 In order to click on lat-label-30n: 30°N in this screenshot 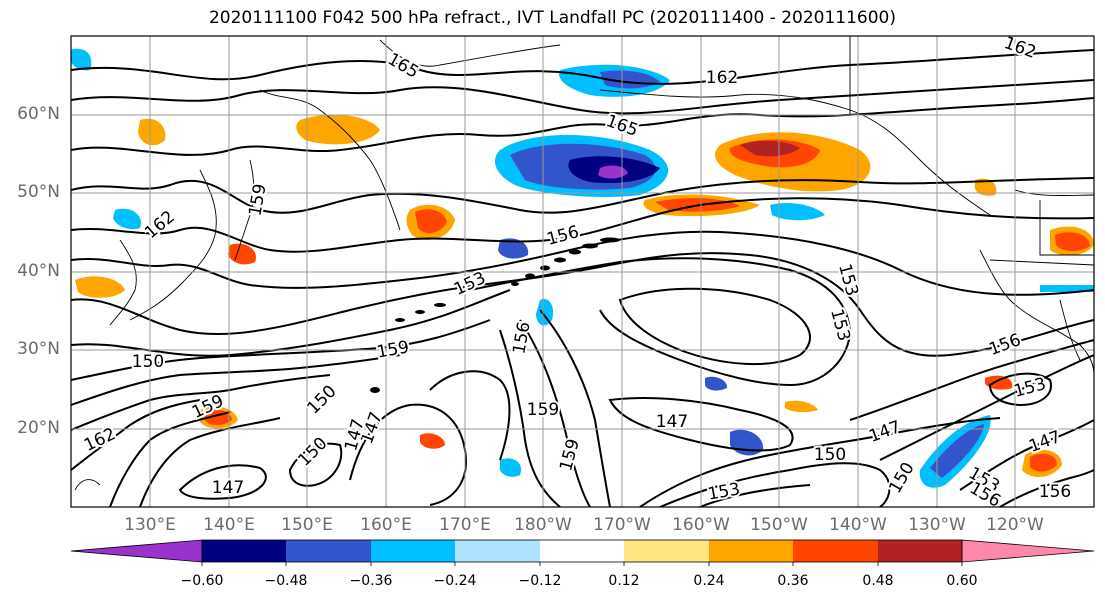, I will do `click(38, 349)`.